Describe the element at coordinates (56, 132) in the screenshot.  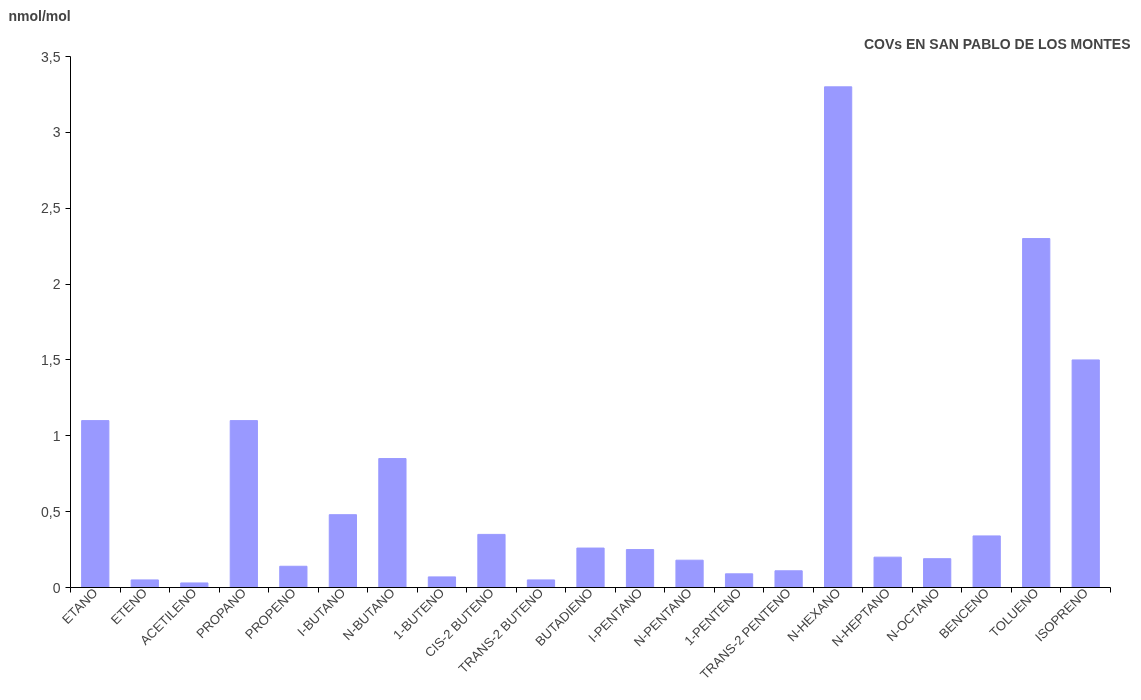
I see `y-tick-label: 3` at that location.